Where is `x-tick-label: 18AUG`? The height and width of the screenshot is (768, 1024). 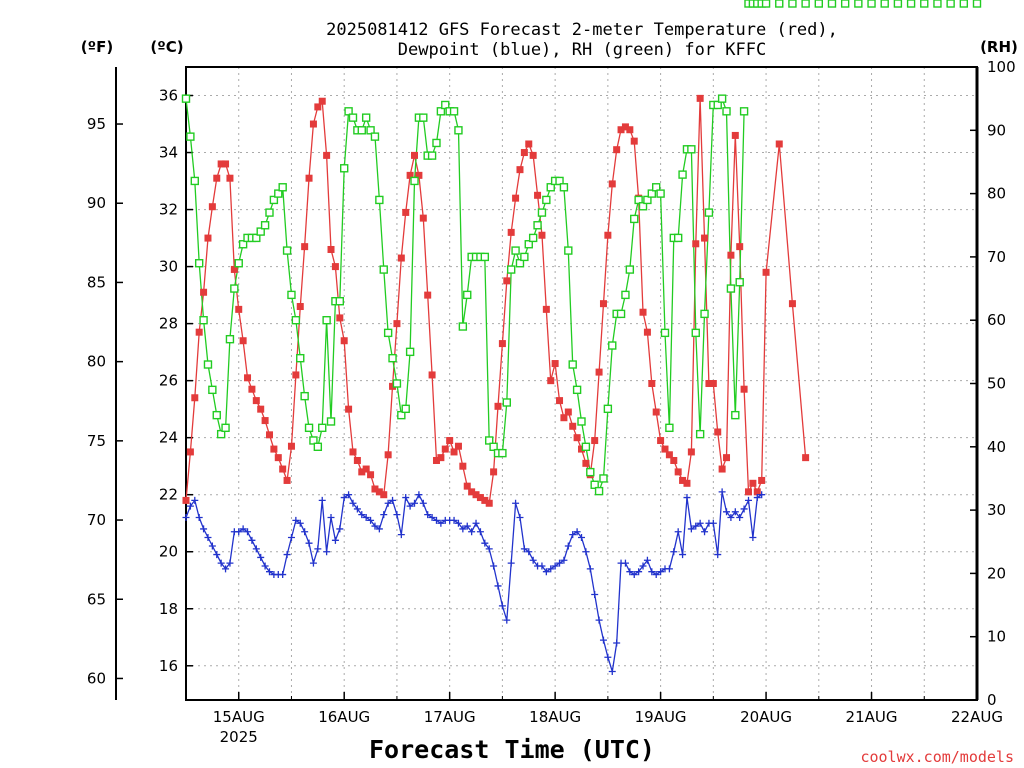 x-tick-label: 18AUG is located at coordinates (555, 717).